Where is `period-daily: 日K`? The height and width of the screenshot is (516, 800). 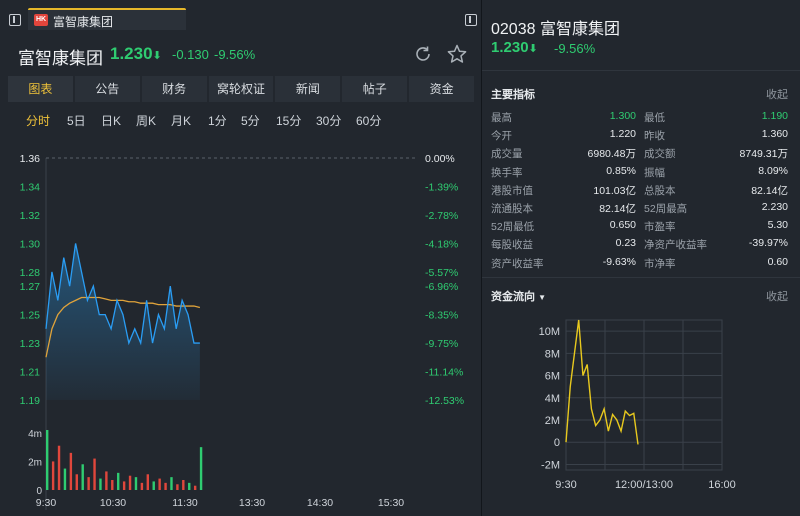 period-daily: 日K is located at coordinates (111, 121).